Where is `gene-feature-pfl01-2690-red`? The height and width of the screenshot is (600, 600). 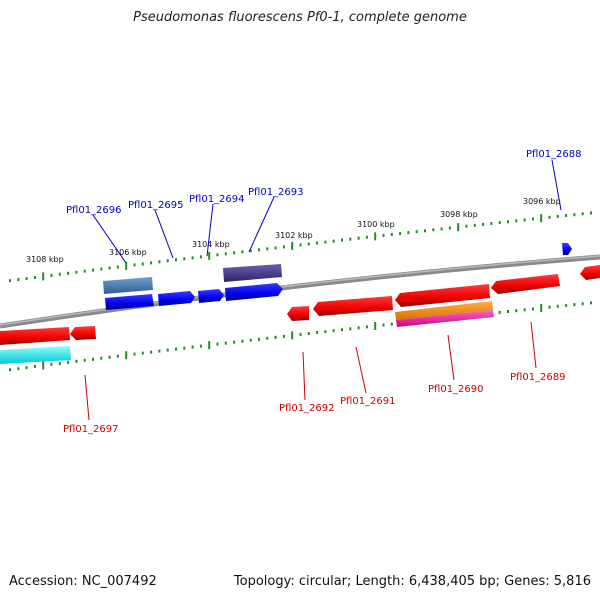
gene-feature-pfl01-2690-red is located at coordinates (442, 295).